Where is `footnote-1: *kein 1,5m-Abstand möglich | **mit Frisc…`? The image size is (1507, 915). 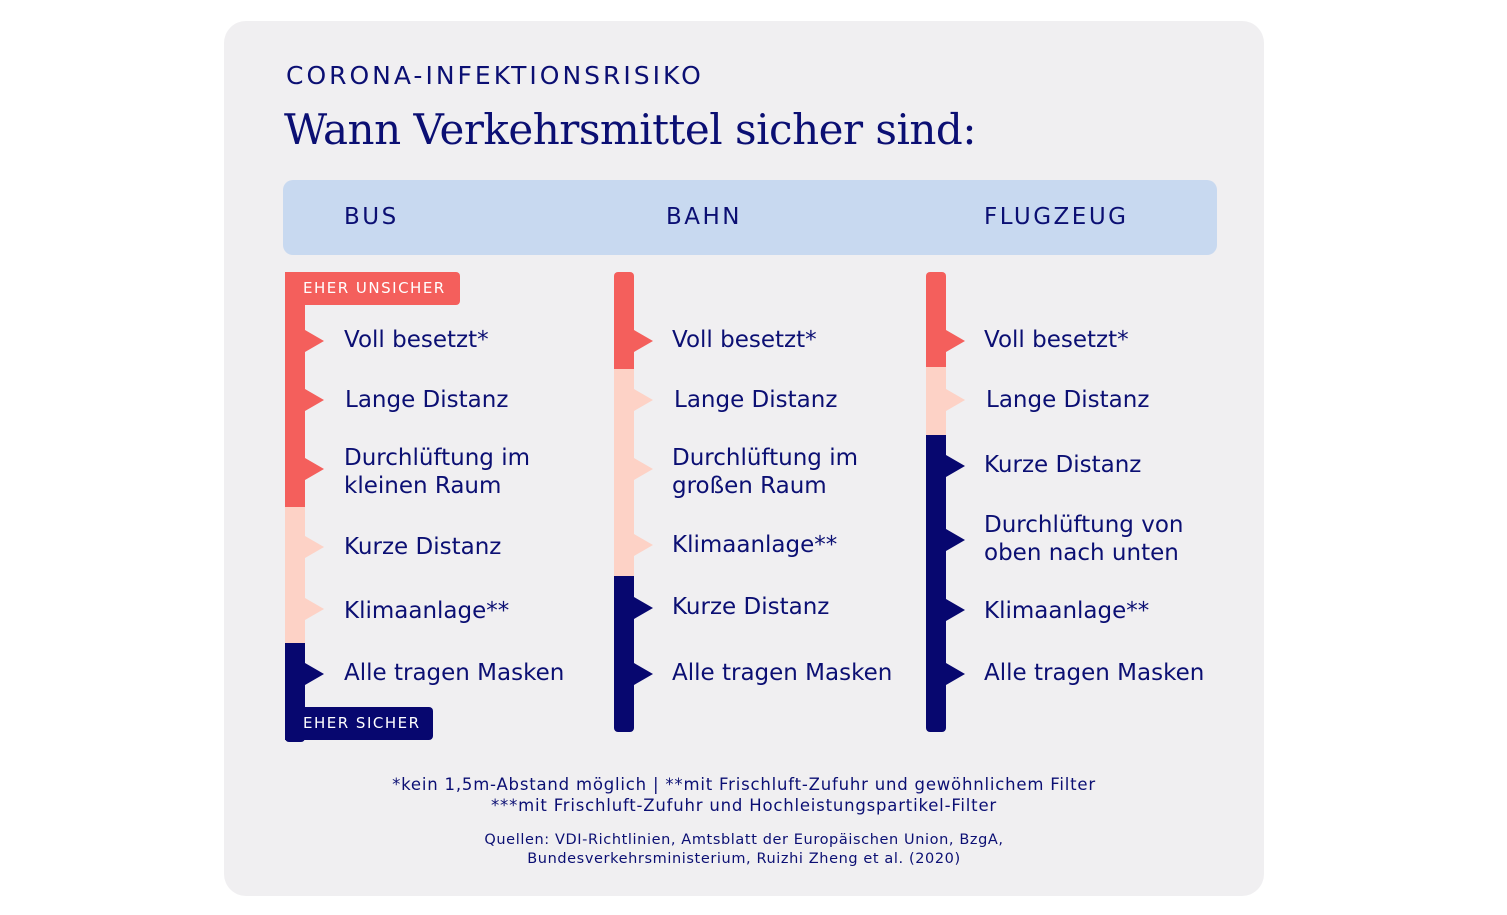
footnote-1: *kein 1,5m-Abstand möglich | **mit Frisc… is located at coordinates (744, 784).